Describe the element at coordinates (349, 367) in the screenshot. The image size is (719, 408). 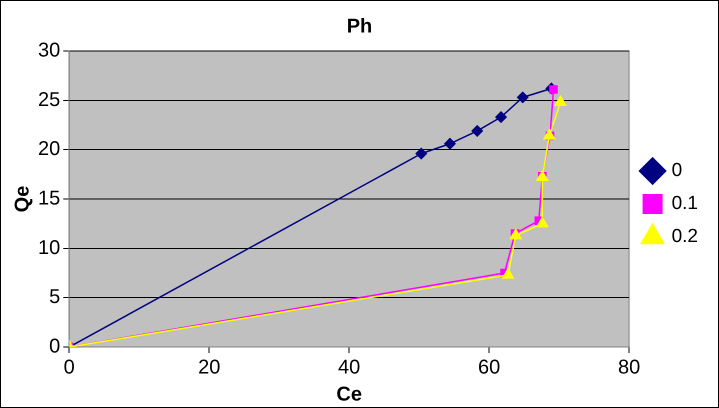
I see `x-tick-label: 40` at that location.